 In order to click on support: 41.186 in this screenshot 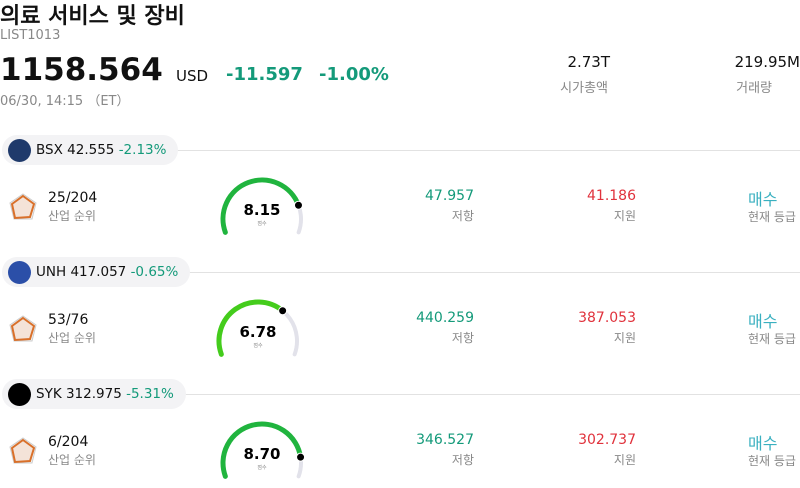, I will do `click(611, 196)`.